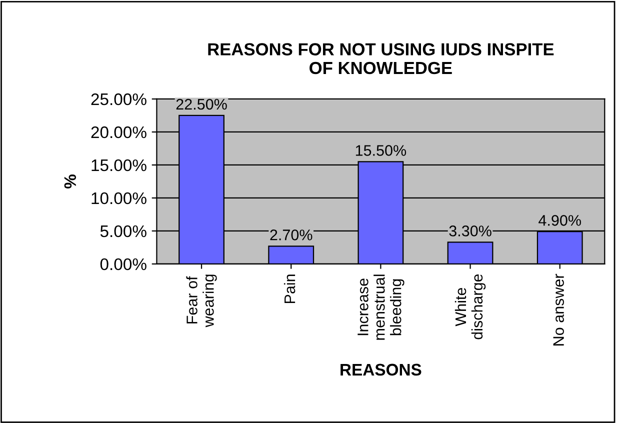  Describe the element at coordinates (558, 310) in the screenshot. I see `x-tick-label: No answer` at that location.